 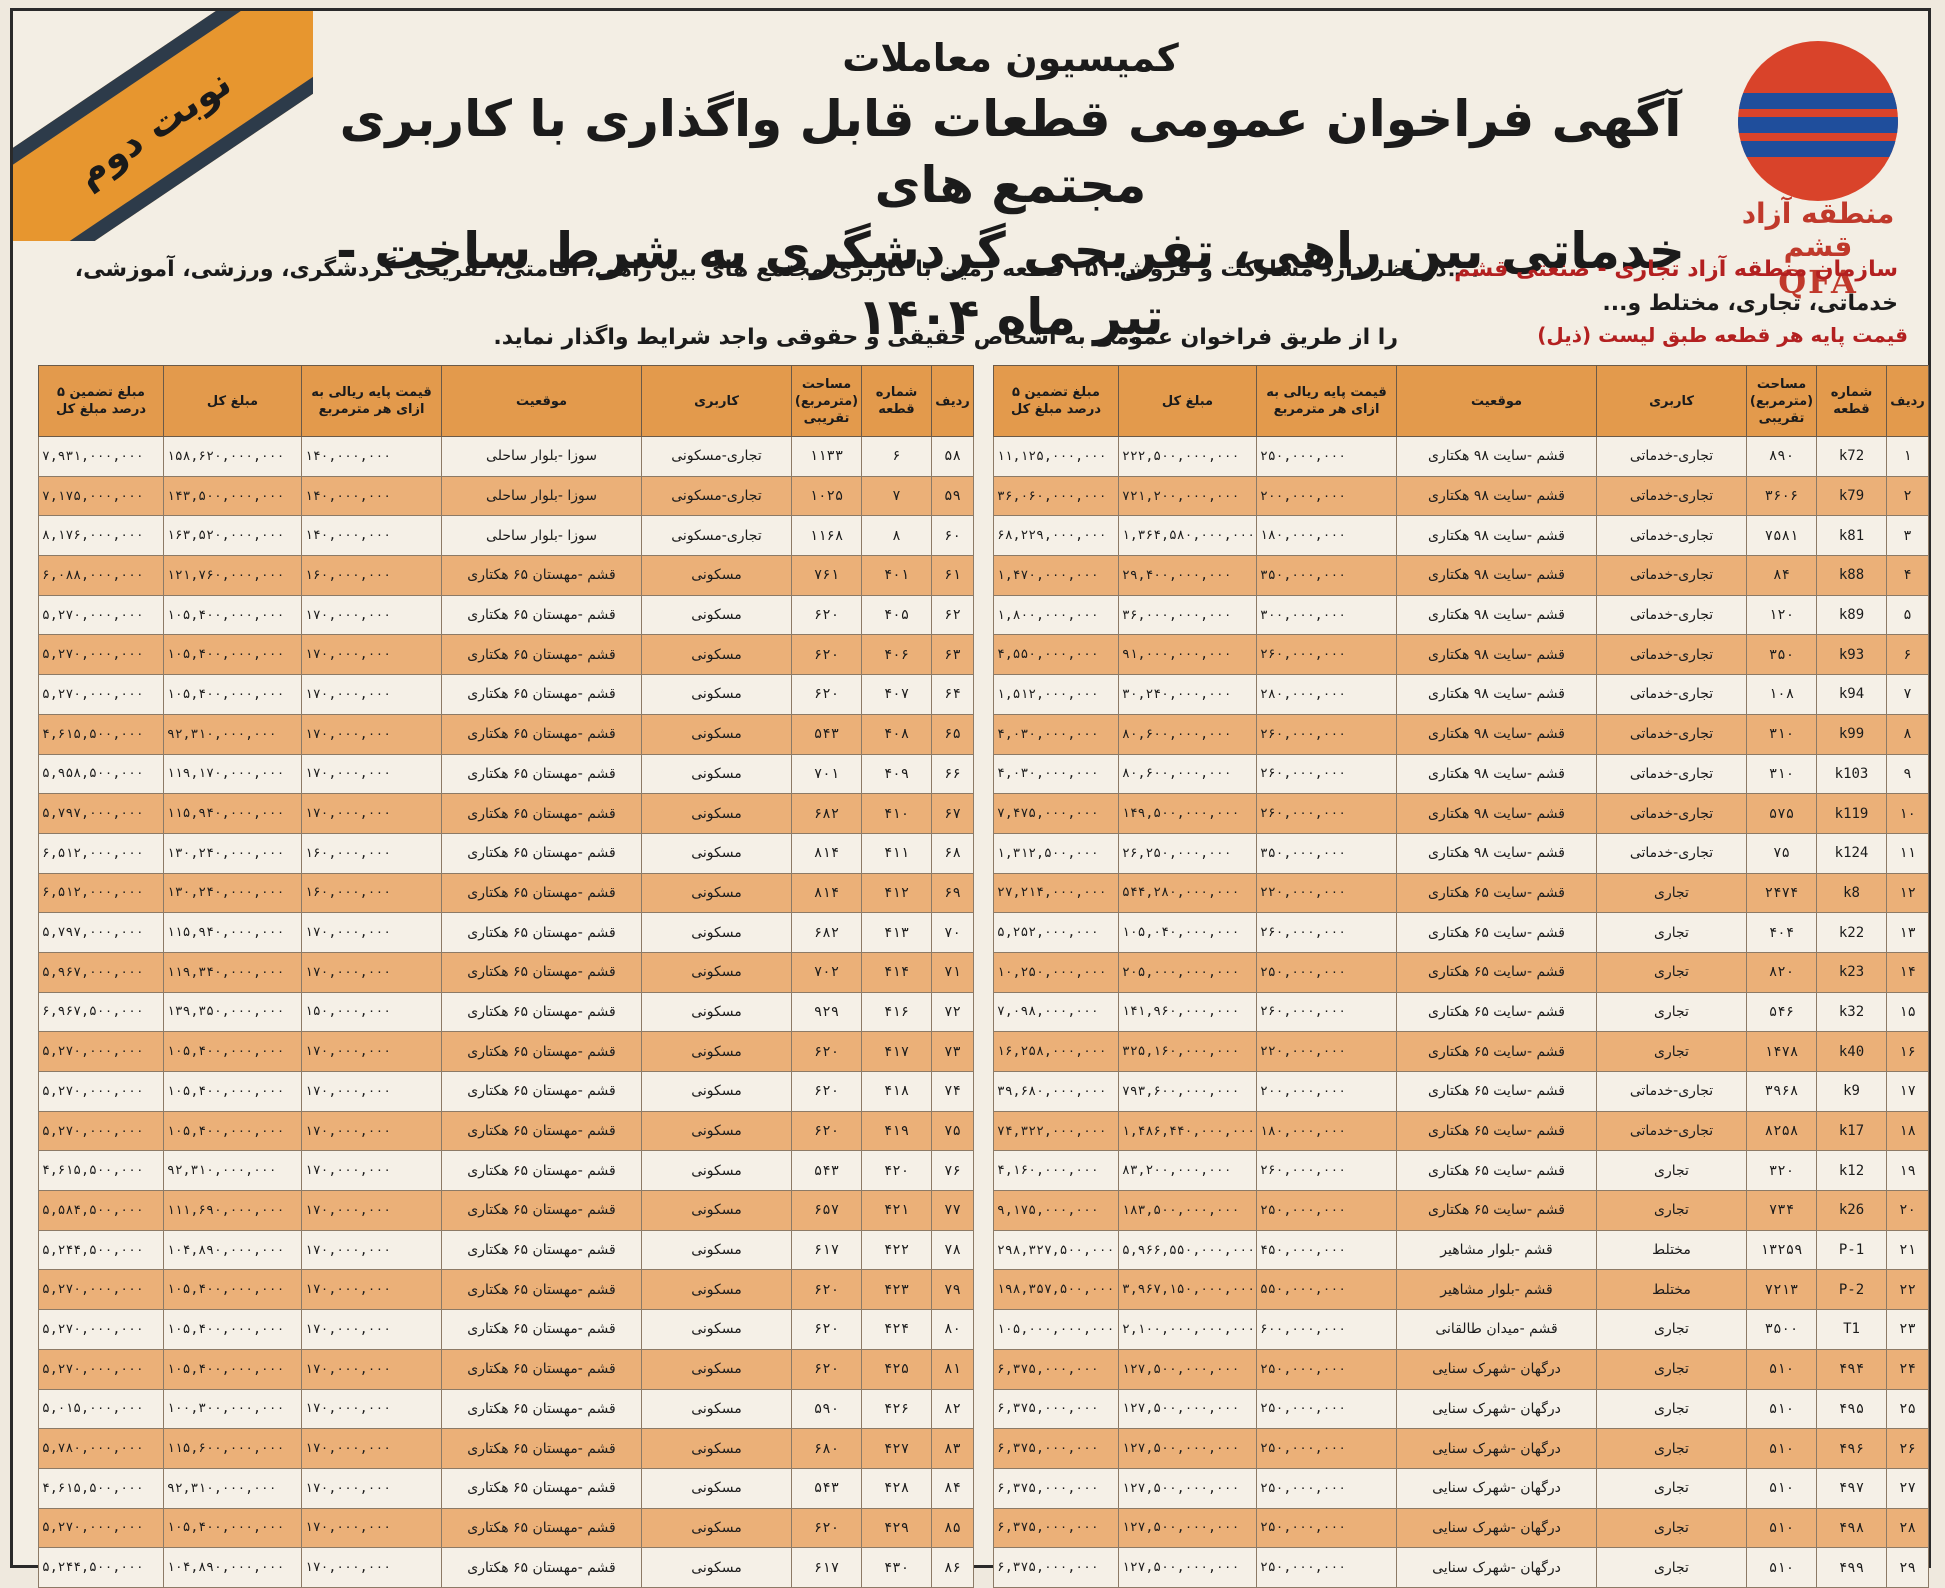 What do you see at coordinates (1851, 774) in the screenshot?
I see `parcel-number-cell: k103` at bounding box center [1851, 774].